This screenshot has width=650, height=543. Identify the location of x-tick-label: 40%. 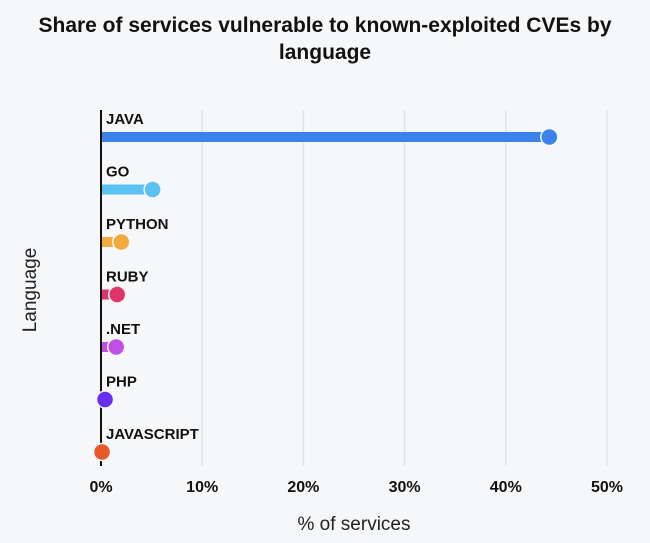
(506, 487).